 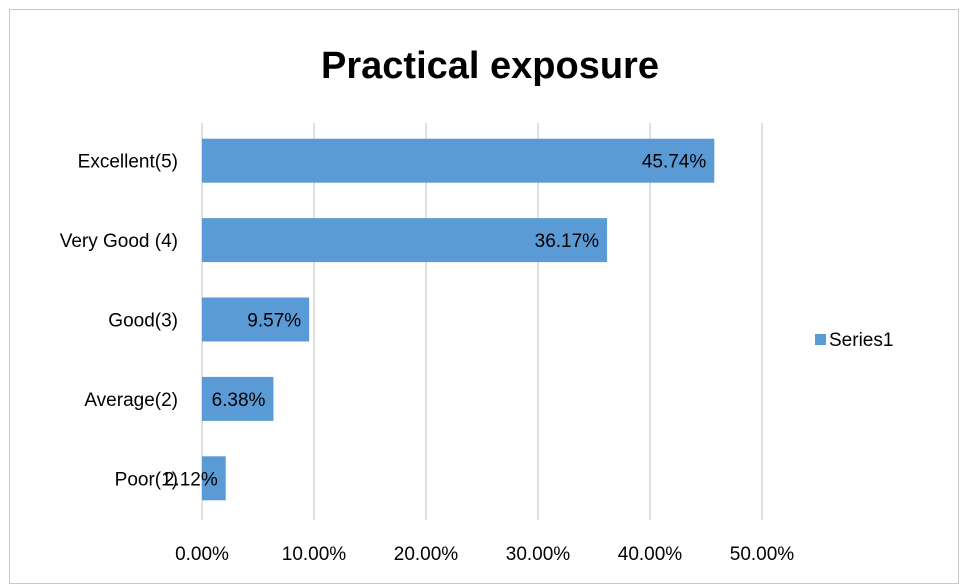 What do you see at coordinates (538, 554) in the screenshot?
I see `x-tick-label: 30.00%` at bounding box center [538, 554].